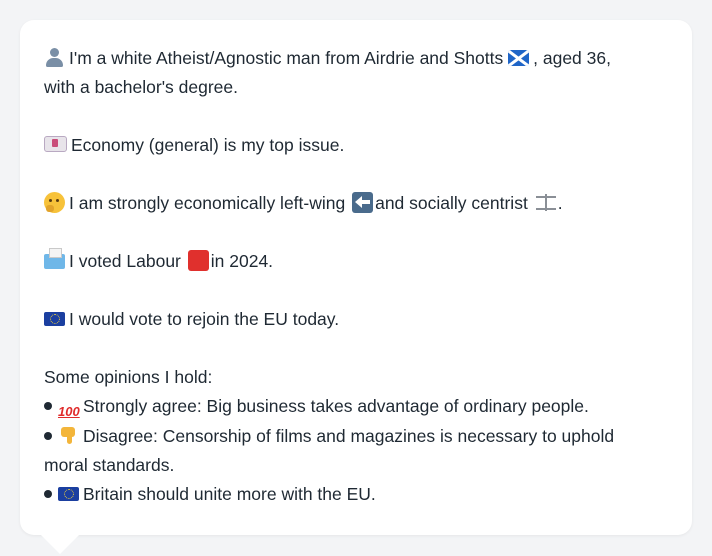  Describe the element at coordinates (356, 145) in the screenshot. I see `top-issue-line: Economy (general) is my top issue.` at that location.